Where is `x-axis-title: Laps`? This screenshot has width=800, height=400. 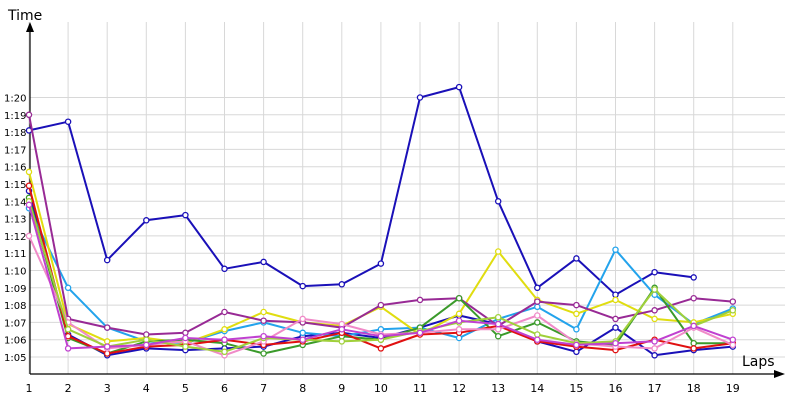
x-axis-title: Laps is located at coordinates (758, 362).